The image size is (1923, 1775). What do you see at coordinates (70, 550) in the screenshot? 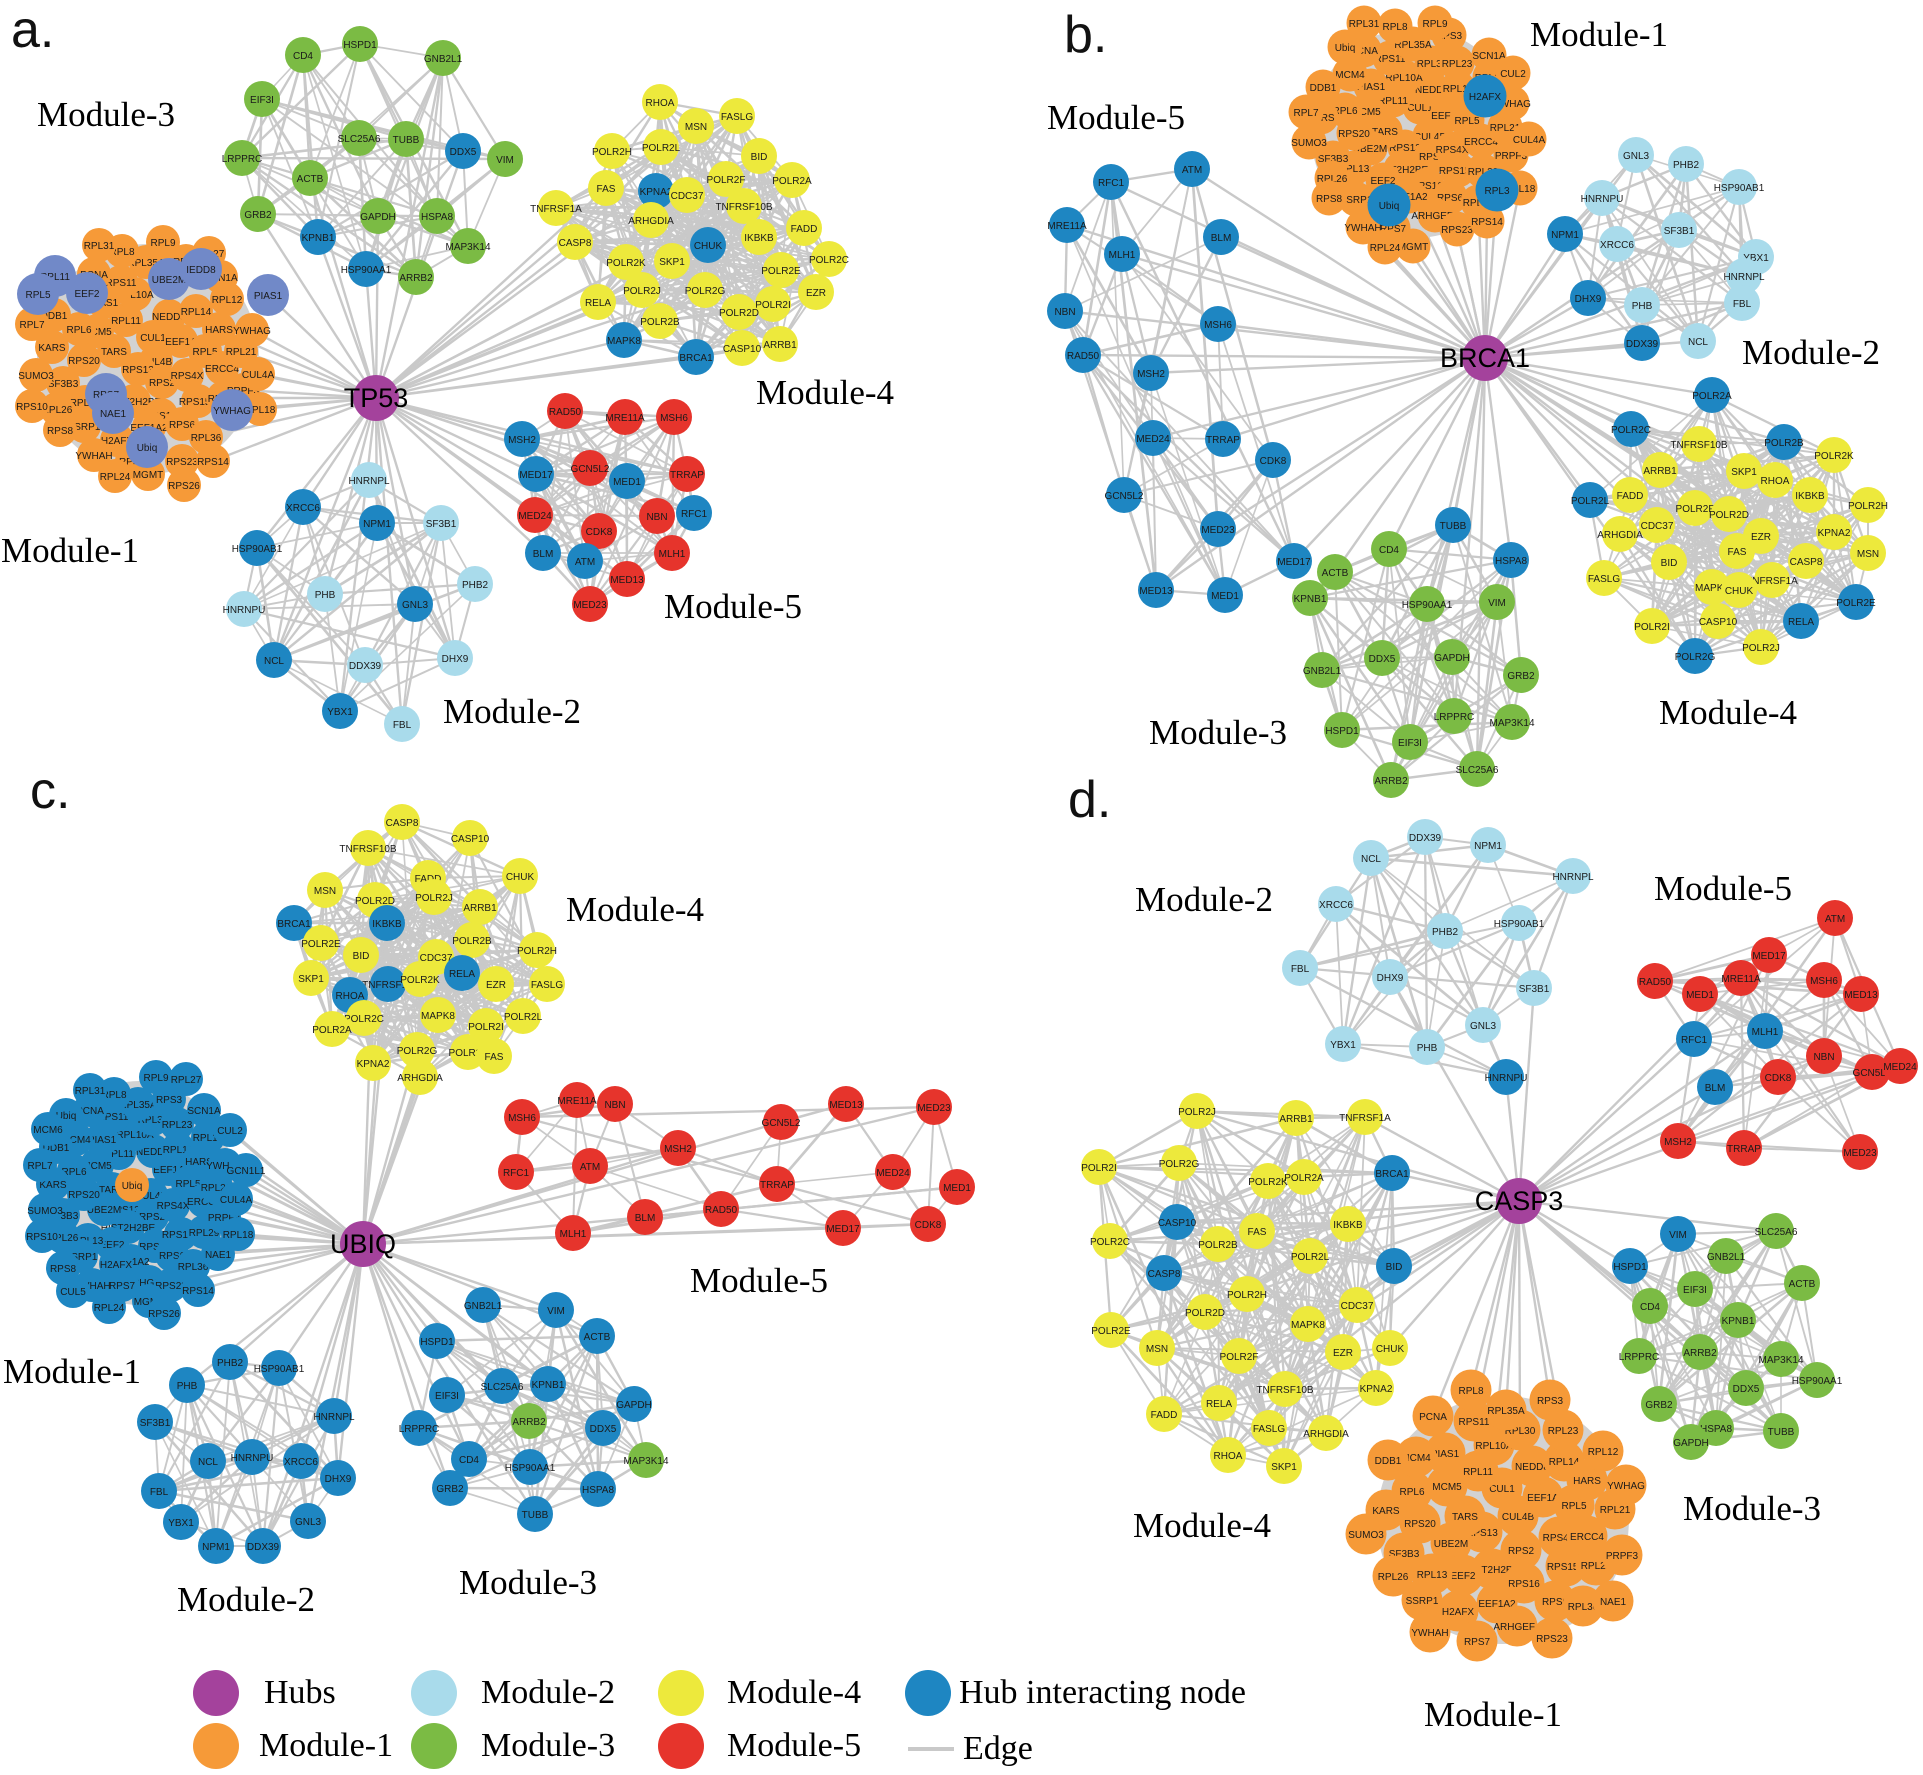
I see `svg-text: Module-1` at bounding box center [70, 550].